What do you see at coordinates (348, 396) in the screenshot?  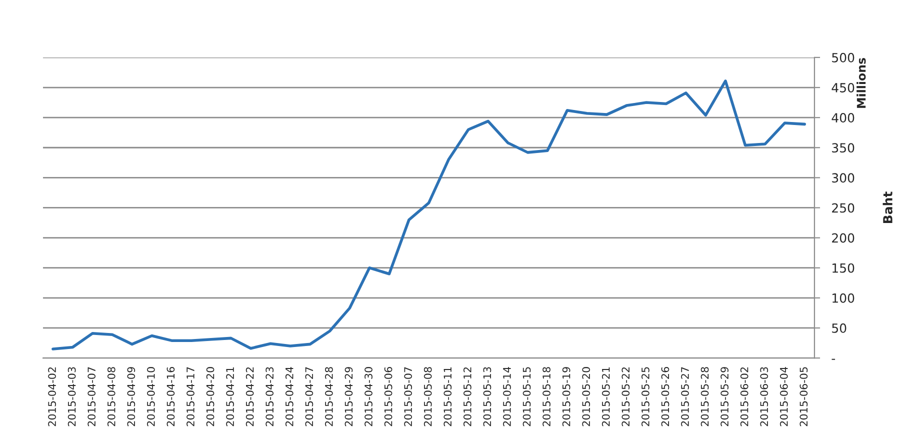 I see `x-tick-label: 2015-04-29` at bounding box center [348, 396].